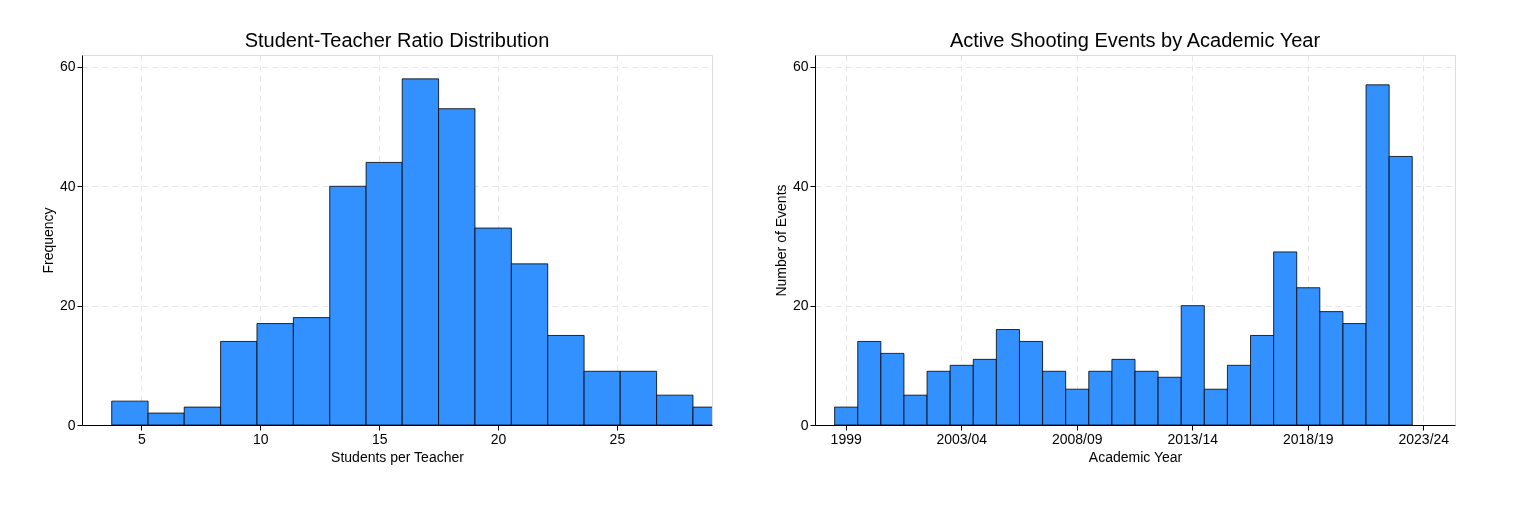 The image size is (1536, 522). I want to click on x-tick-label: 2013/14, so click(1193, 438).